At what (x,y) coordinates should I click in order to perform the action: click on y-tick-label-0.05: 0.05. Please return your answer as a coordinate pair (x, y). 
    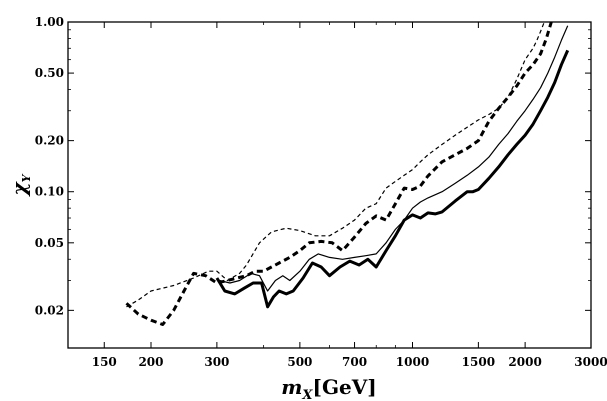
    Looking at the image, I should click on (49, 243).